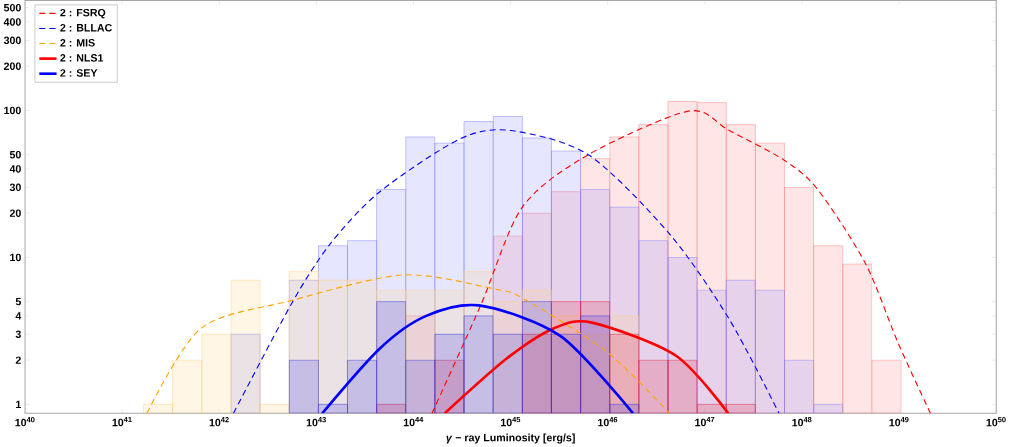 The width and height of the screenshot is (1010, 447). I want to click on y-tick-label: 4, so click(18, 316).